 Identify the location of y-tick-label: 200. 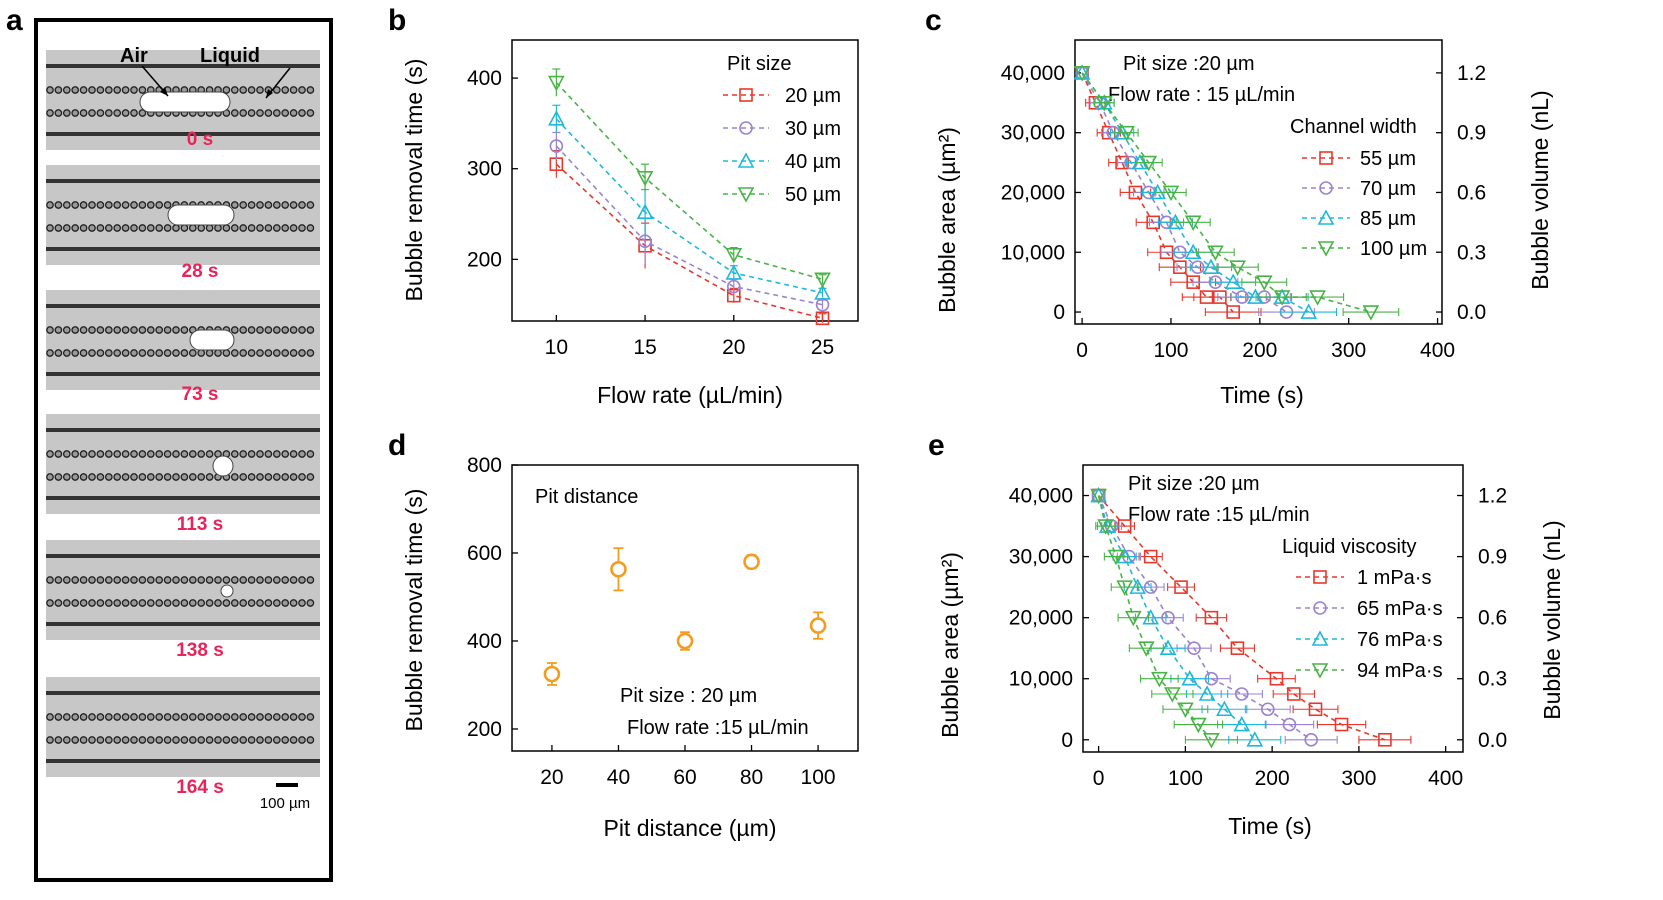
(484, 729).